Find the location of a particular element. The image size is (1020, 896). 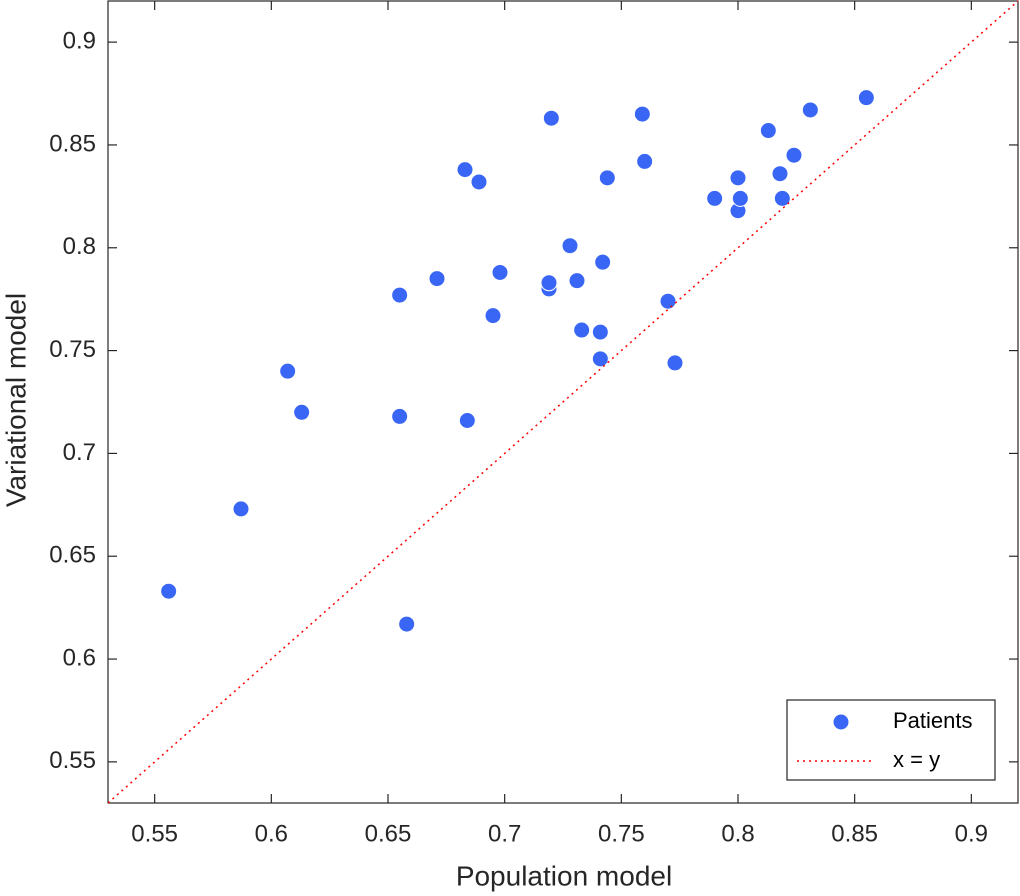

legend-label: x = y is located at coordinates (916, 759).